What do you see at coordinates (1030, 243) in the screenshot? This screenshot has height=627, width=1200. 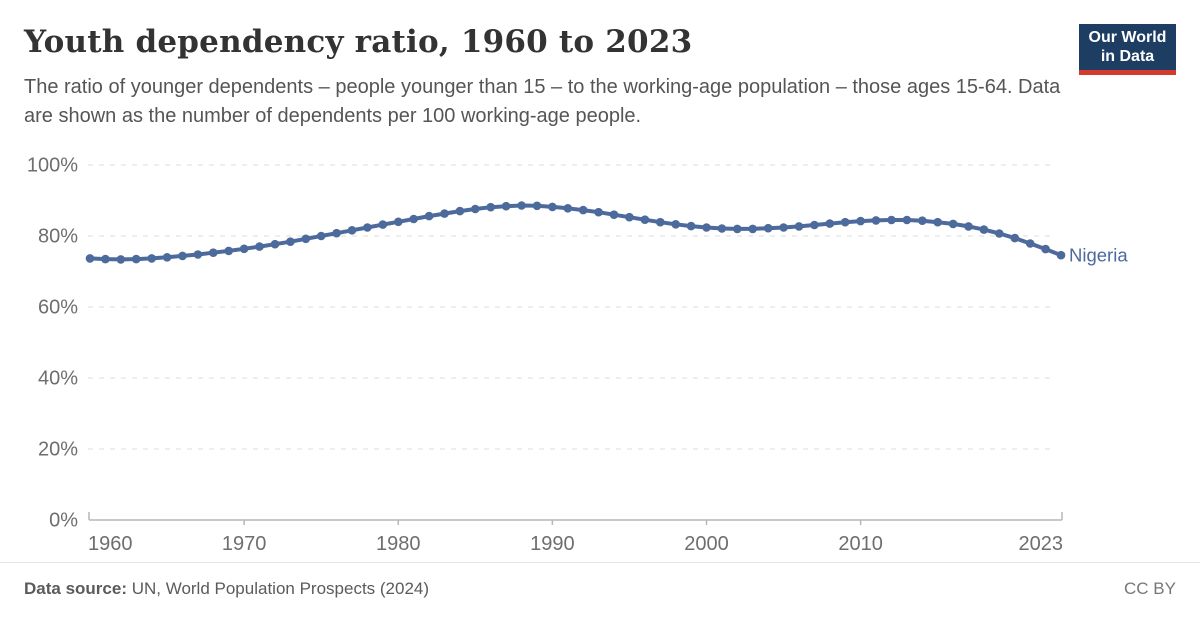 I see `data-point-2021` at bounding box center [1030, 243].